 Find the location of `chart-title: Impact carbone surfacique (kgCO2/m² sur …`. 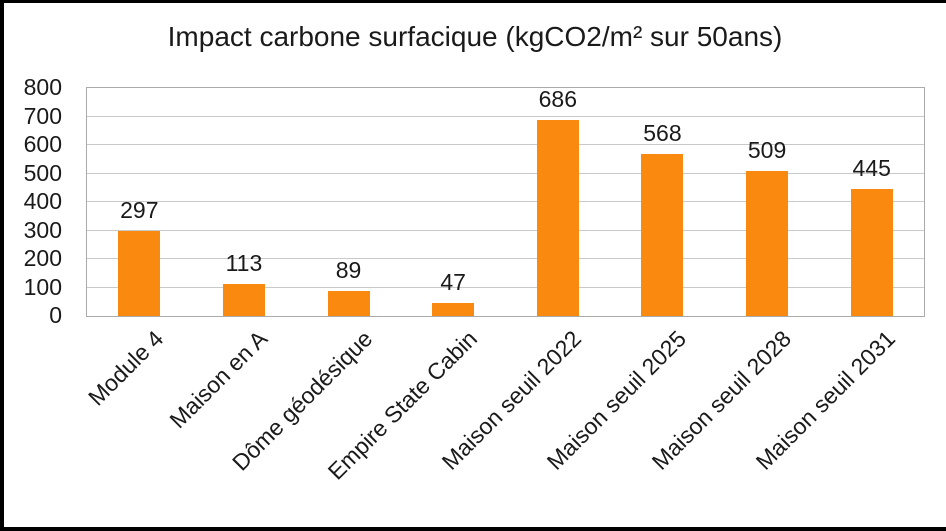

chart-title: Impact carbone surfacique (kgCO2/m² sur … is located at coordinates (475, 36).